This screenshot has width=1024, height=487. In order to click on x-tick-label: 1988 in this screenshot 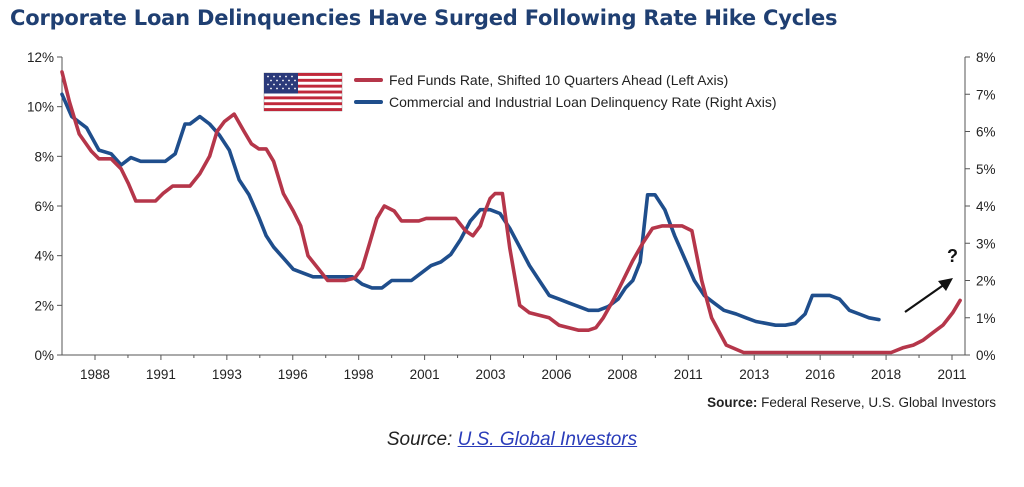, I will do `click(95, 374)`.